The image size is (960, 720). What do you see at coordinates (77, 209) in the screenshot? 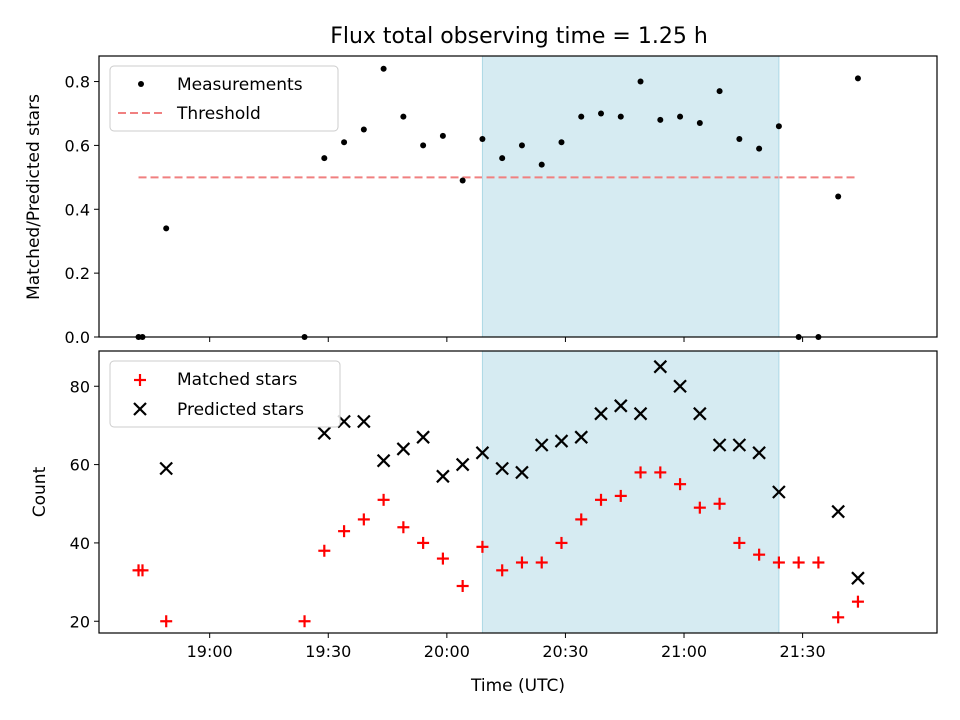
I see `y-tick-label: 0.4` at bounding box center [77, 209].